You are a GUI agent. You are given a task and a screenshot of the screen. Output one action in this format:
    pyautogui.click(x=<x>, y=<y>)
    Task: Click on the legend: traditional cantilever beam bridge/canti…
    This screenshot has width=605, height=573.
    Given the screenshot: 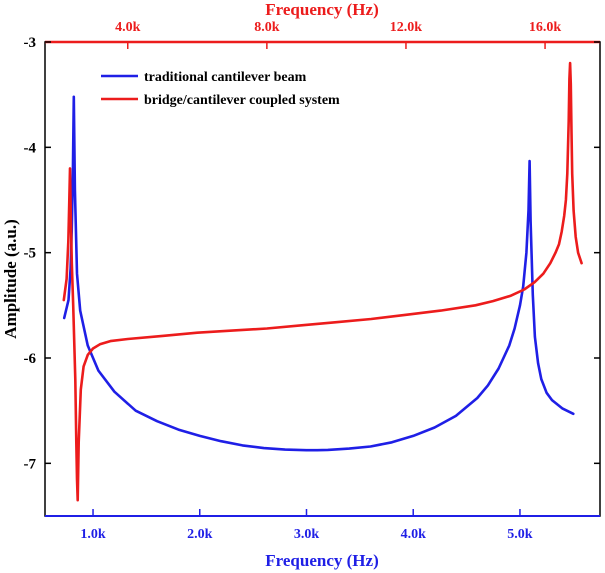 What is the action you would take?
    pyautogui.click(x=220, y=89)
    